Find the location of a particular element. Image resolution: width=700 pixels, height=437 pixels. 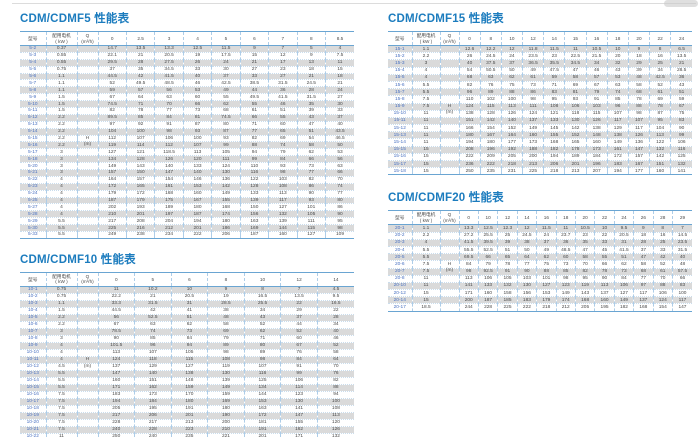

head-value-cell: 89 is located at coordinates (490, 92).